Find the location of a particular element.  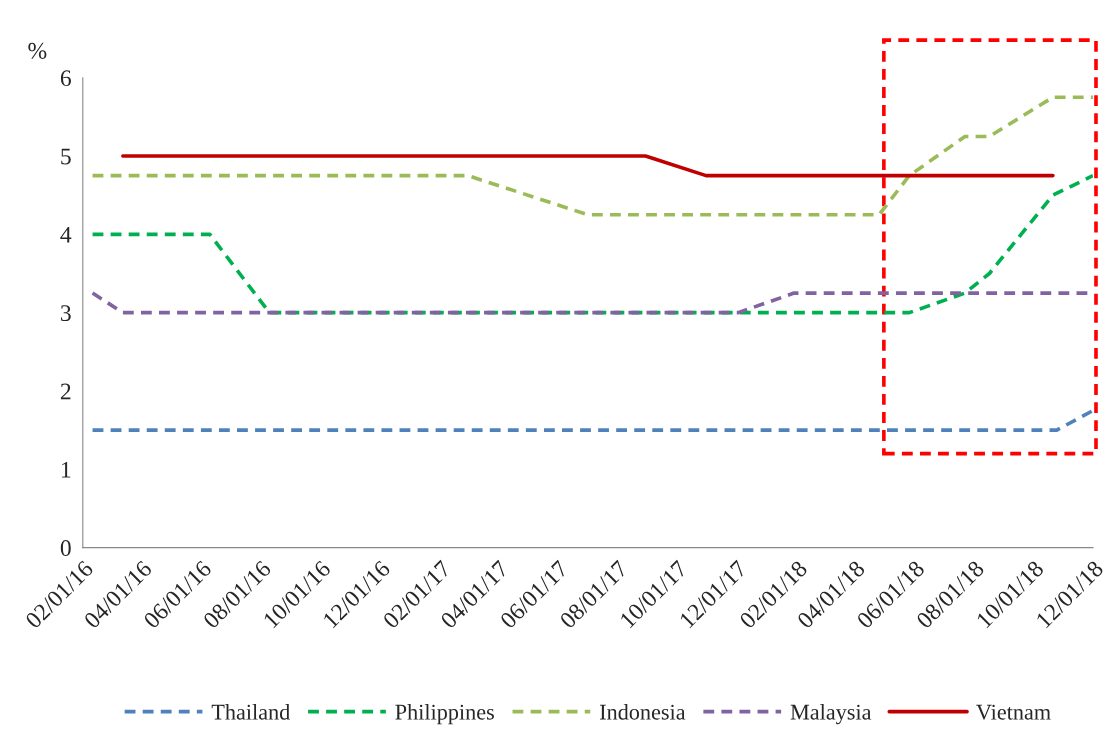

y-tick-label: 1 is located at coordinates (66, 469).